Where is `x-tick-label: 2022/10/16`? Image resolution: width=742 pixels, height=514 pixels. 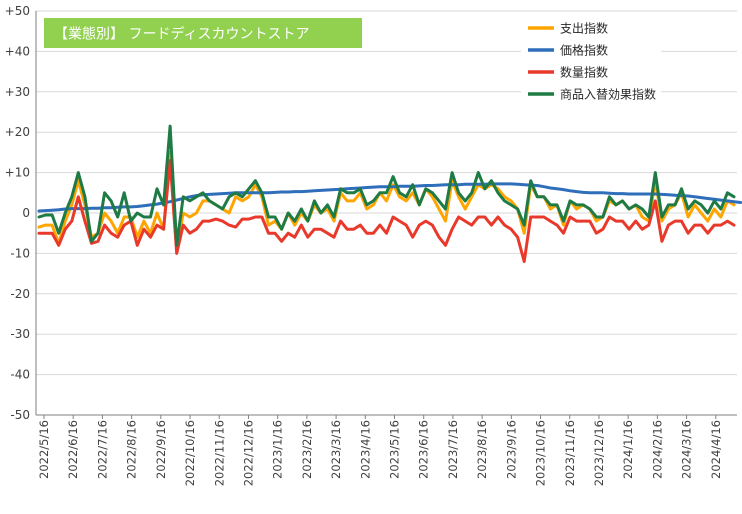 x-tick-label: 2022/10/16 is located at coordinates (190, 453).